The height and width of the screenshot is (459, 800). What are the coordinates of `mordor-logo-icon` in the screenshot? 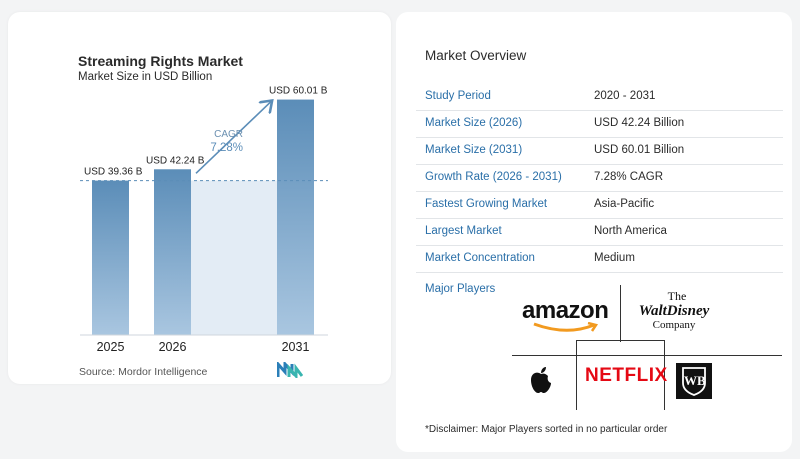 It's located at (290, 370).